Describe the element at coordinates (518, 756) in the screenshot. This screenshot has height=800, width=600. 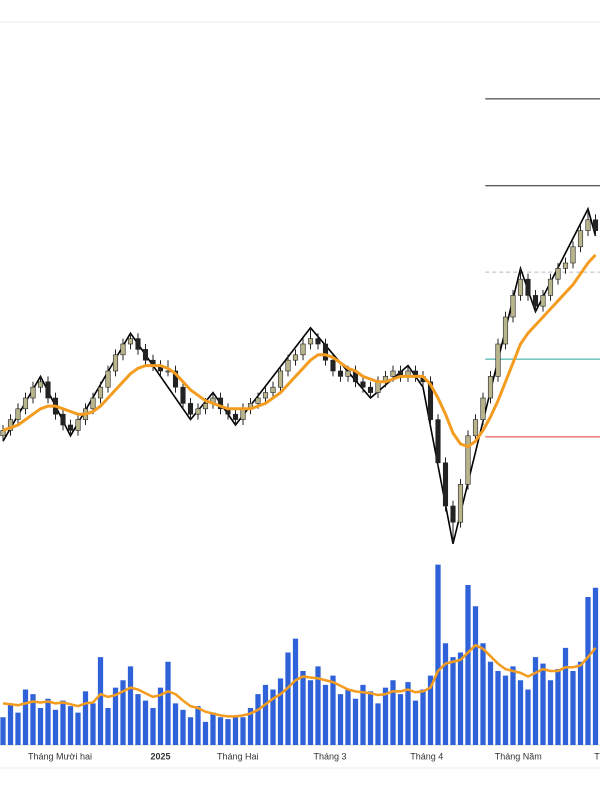
I see `x-tick-label: Tháng Năm` at that location.